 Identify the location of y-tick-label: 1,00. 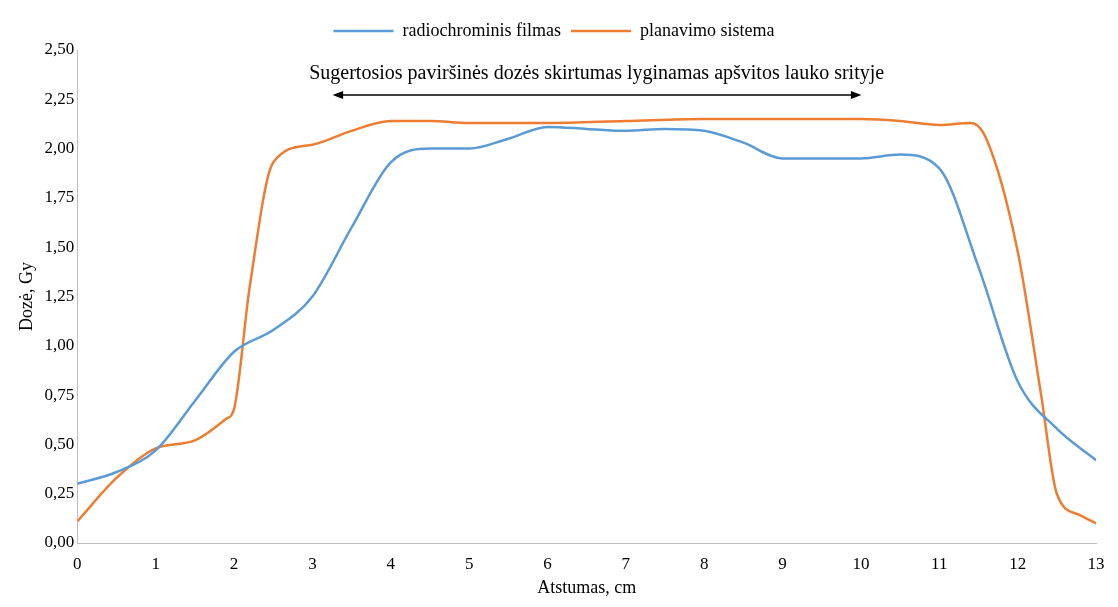
(59, 345).